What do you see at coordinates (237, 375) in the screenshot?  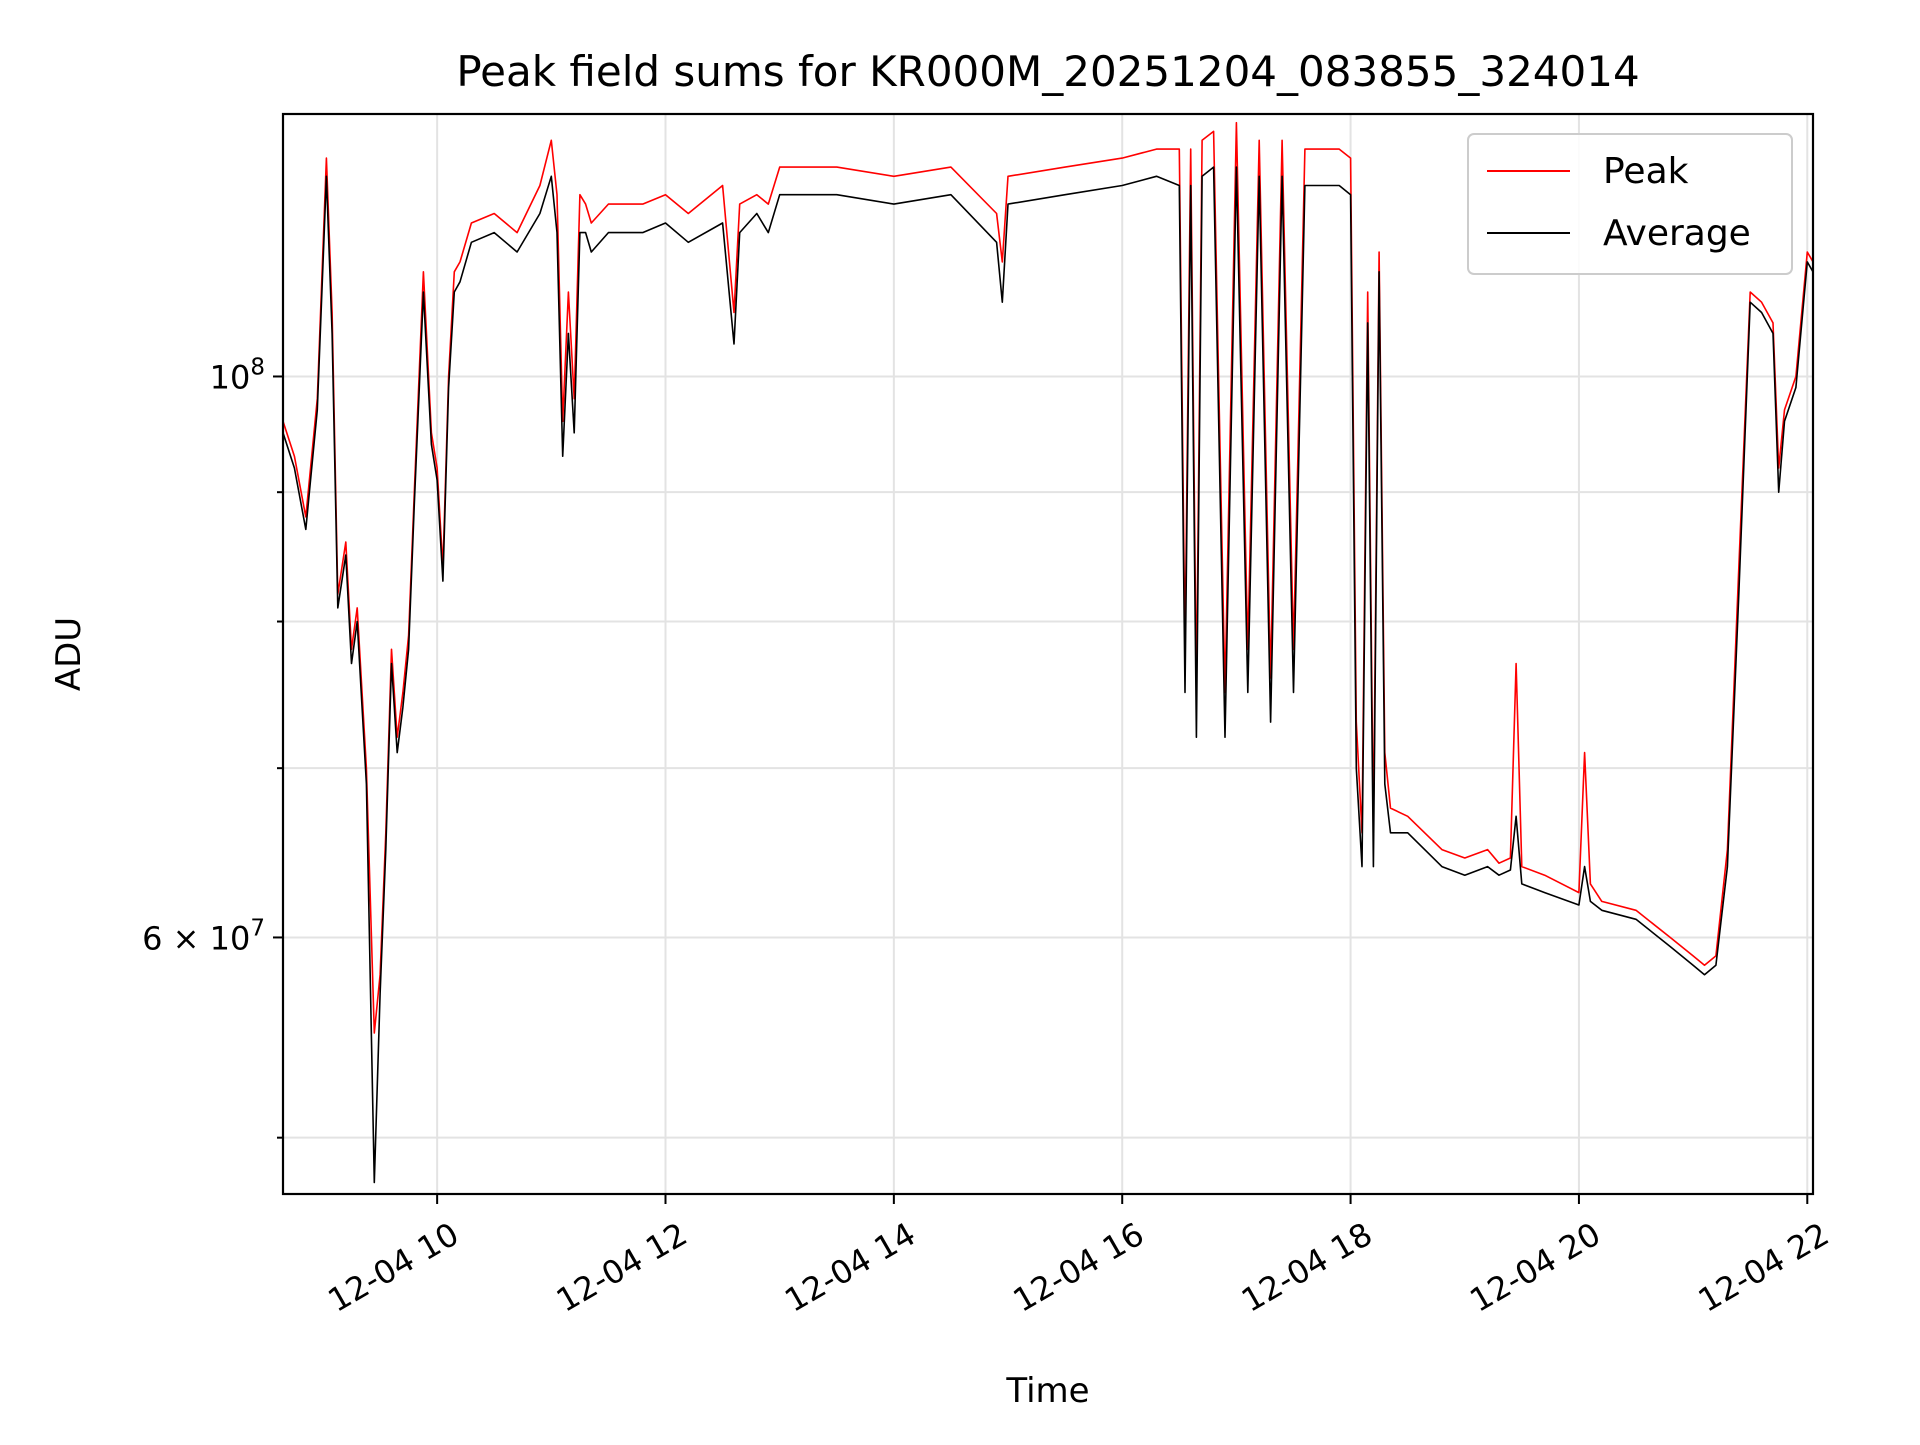 I see `y-tick-label: 108` at bounding box center [237, 375].